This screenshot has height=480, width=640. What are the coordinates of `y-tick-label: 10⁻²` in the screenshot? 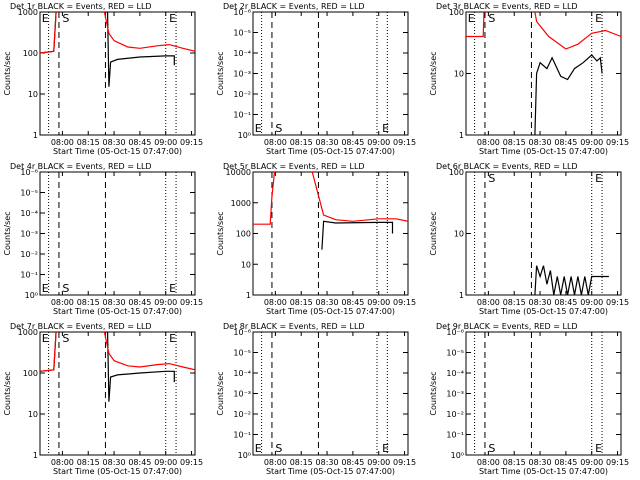 It's located at (242, 414).